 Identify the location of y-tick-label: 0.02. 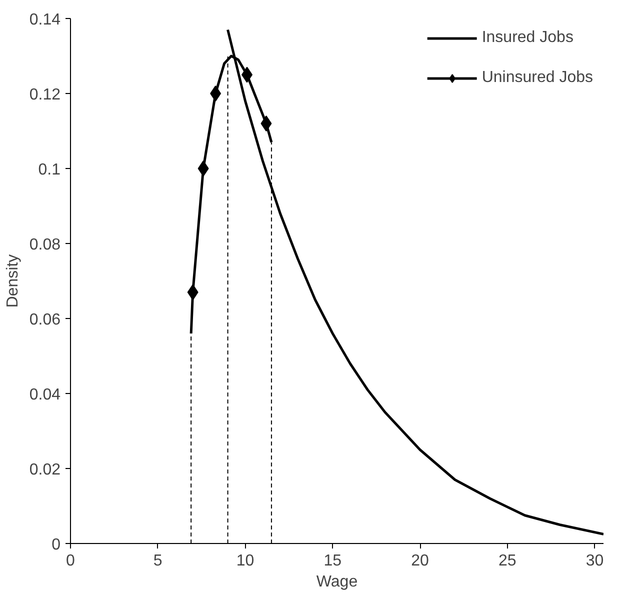
(45, 470).